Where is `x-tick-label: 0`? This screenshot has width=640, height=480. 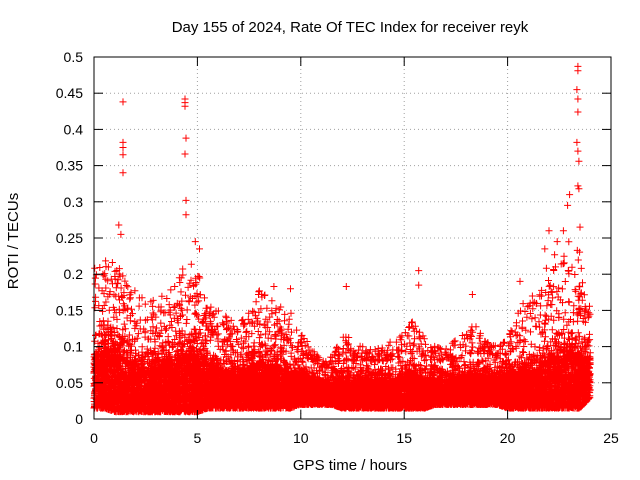 x-tick-label: 0 is located at coordinates (94, 438).